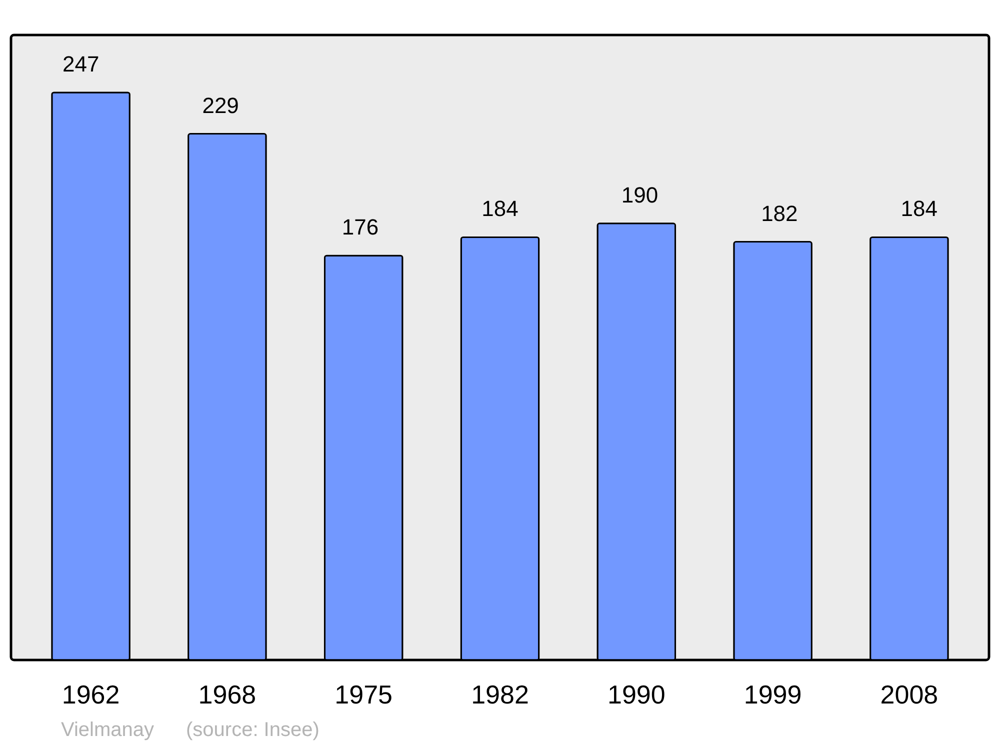 The image size is (1000, 747). I want to click on x-tick-label: 1990, so click(636, 695).